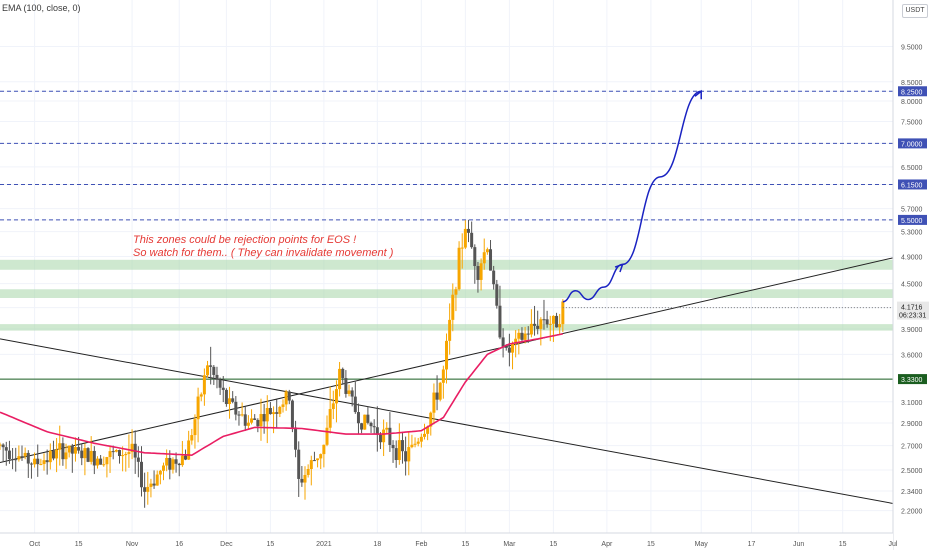 The image size is (932, 555). Describe the element at coordinates (912, 403) in the screenshot. I see `price-tick-label: 3.1000` at that location.